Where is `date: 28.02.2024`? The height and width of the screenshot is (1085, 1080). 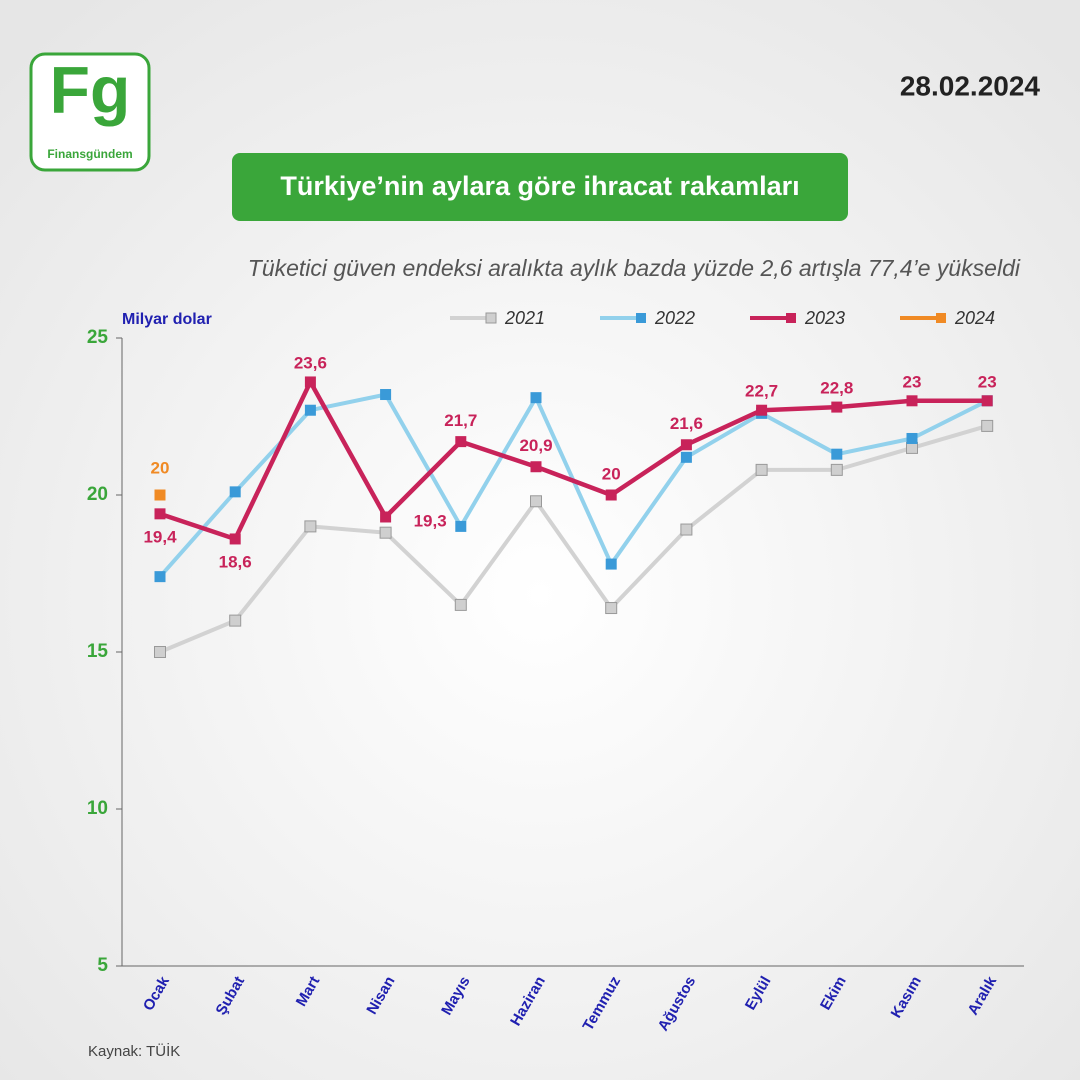 date: 28.02.2024 is located at coordinates (970, 85).